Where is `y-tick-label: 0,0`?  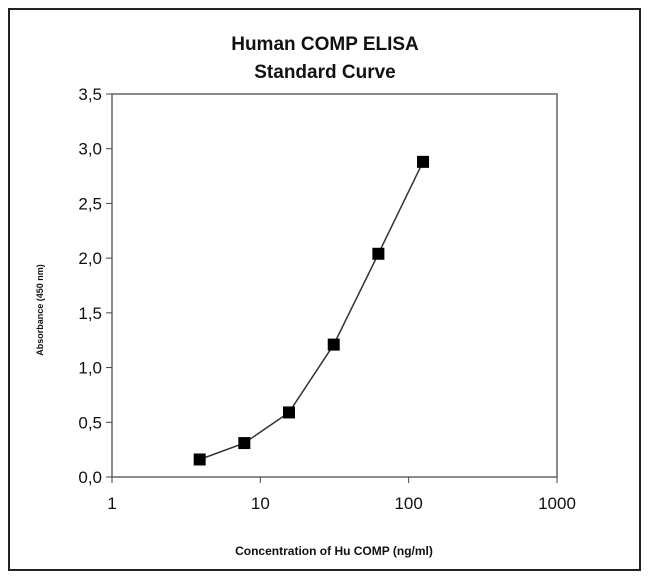
y-tick-label: 0,0 is located at coordinates (90, 477).